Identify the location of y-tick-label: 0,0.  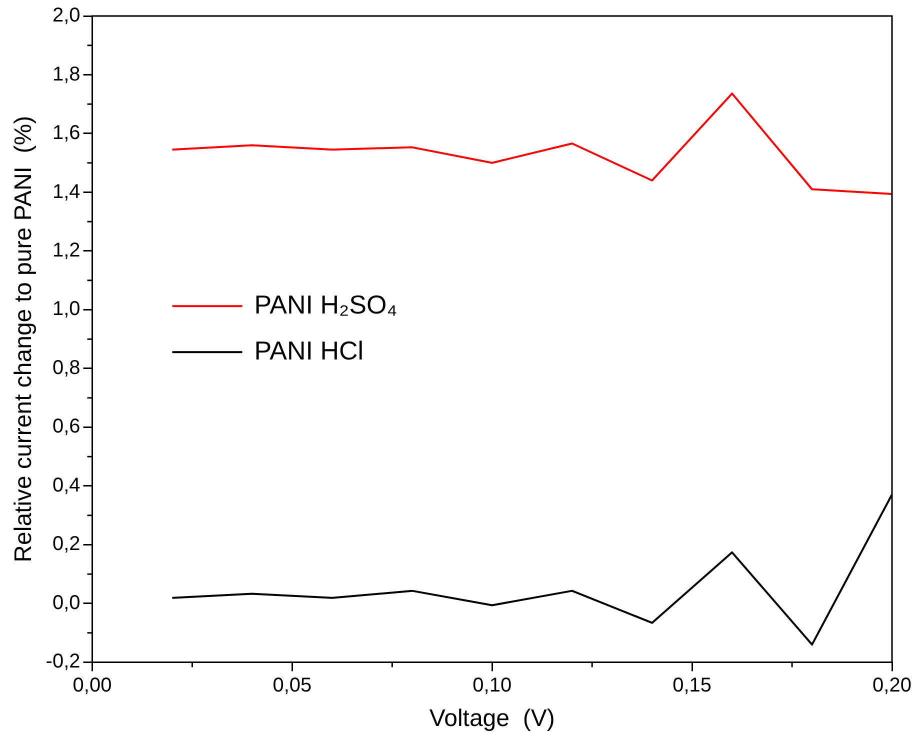
(66, 603).